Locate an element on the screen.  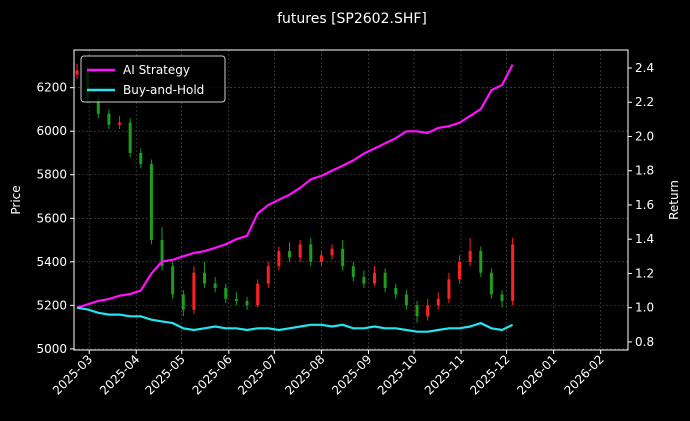
y2-tick-label: 2.4 is located at coordinates (644, 68).